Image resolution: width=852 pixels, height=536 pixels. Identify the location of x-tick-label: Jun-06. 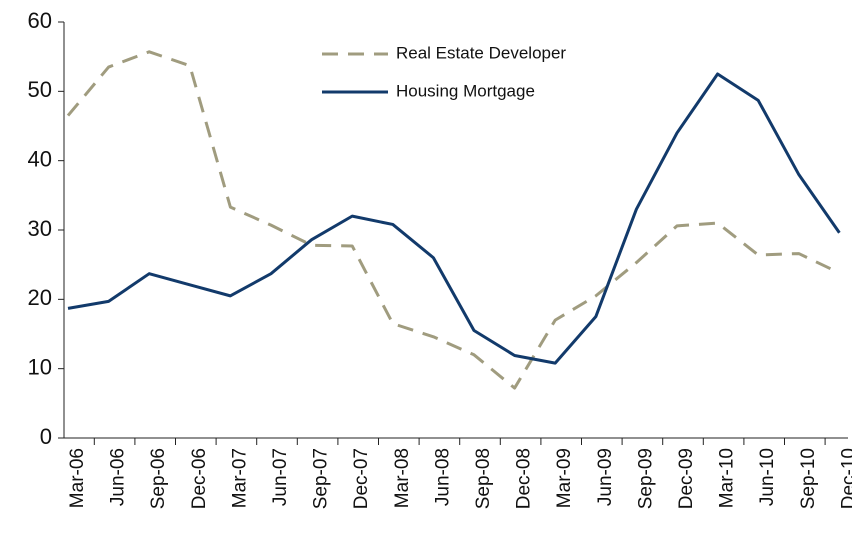
(118, 477).